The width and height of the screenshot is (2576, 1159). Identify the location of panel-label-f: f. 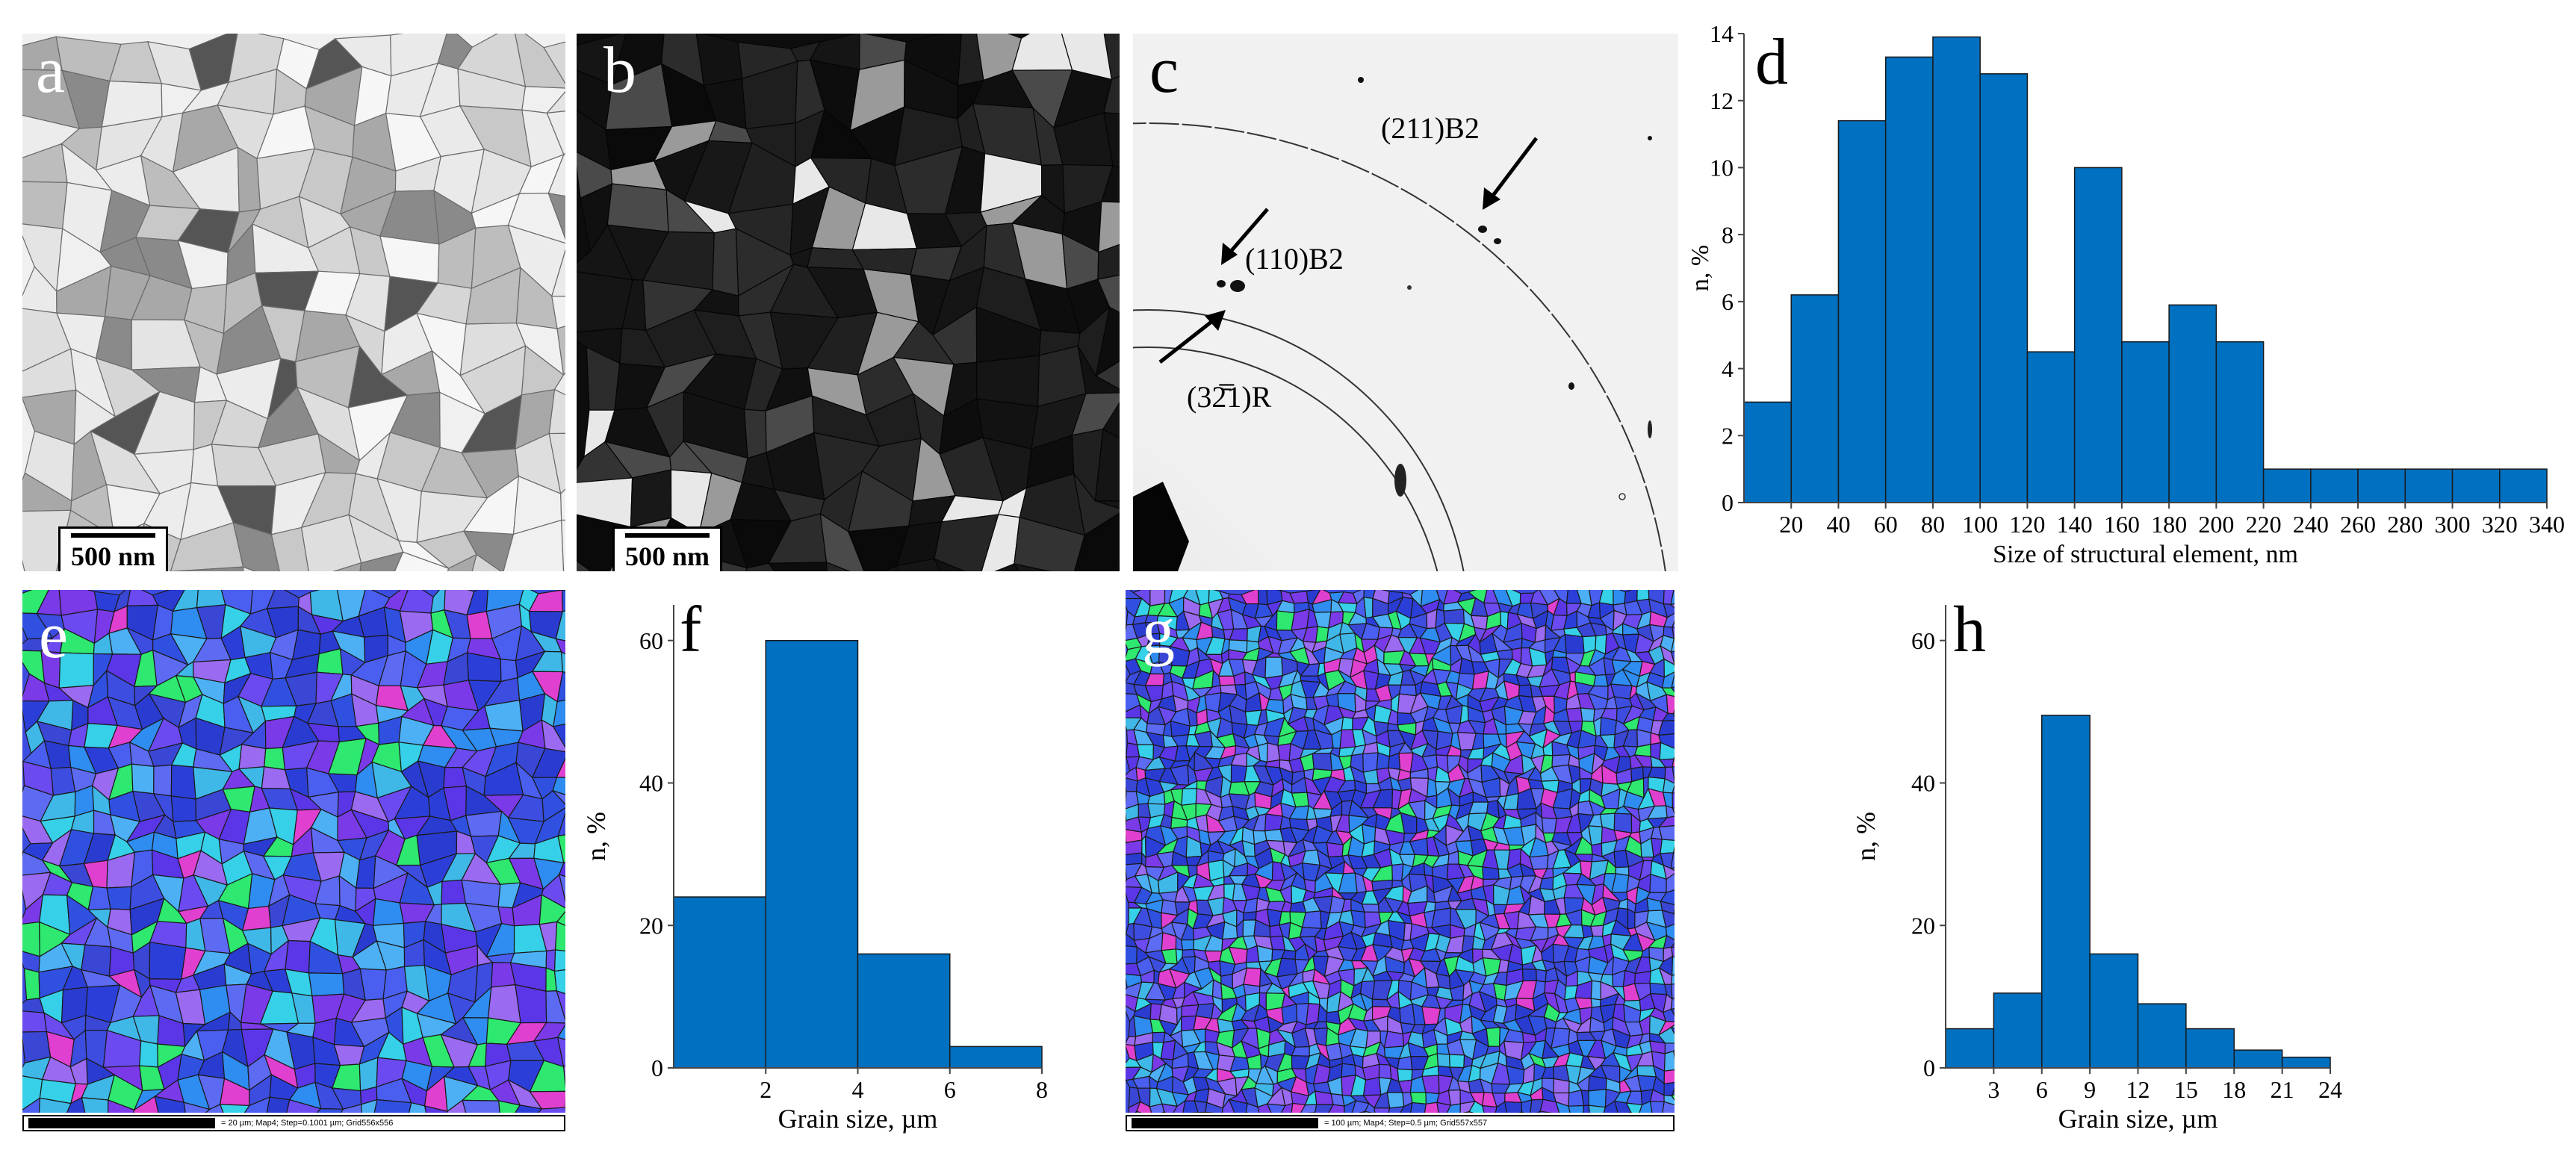
(691, 630).